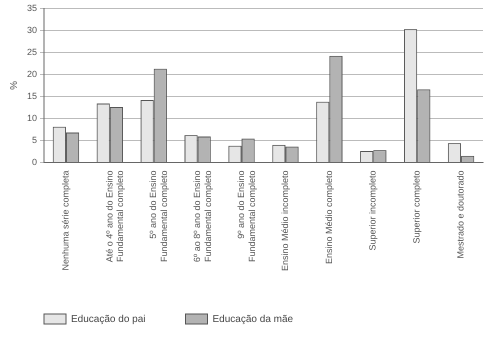 The width and height of the screenshot is (489, 338). What do you see at coordinates (417, 207) in the screenshot?
I see `x-tick-label: Superior completo` at bounding box center [417, 207].